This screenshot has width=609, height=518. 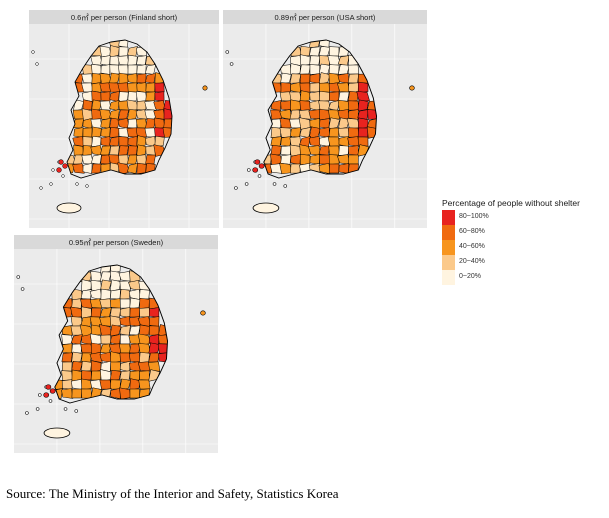 I want to click on legend-items: 80~100% 60~80% 40~60% 20~40% 0~20%, so click(x=522, y=247).